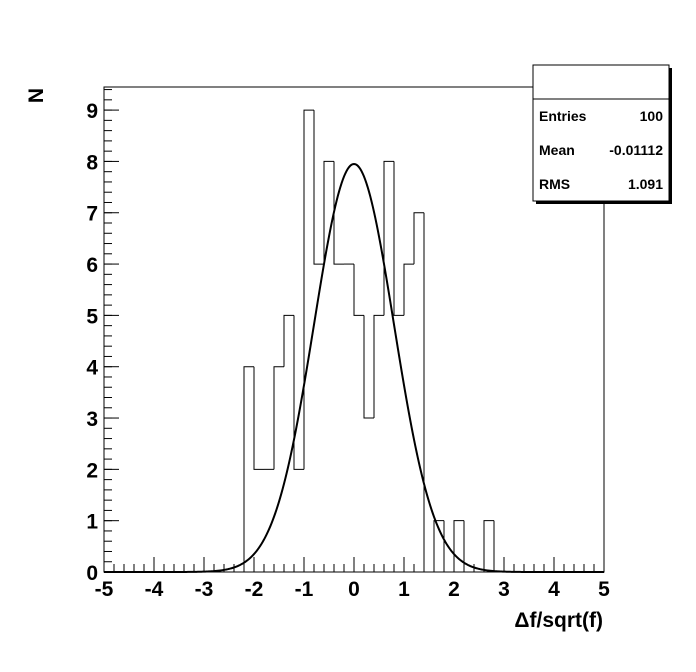 This screenshot has width=696, height=672. What do you see at coordinates (92, 316) in the screenshot?
I see `y-tick-label: 5` at bounding box center [92, 316].